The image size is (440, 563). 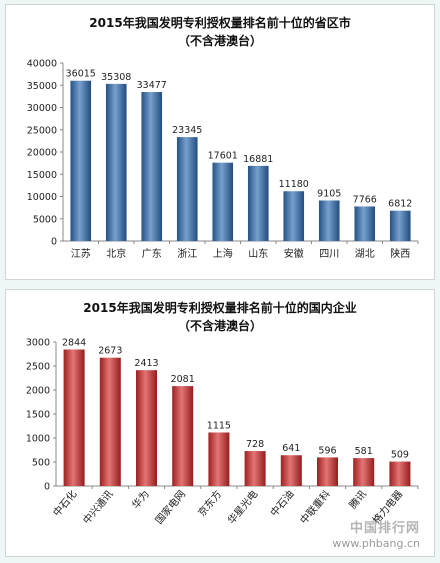 I want to click on chart-title: 2015年我国发明专利授权量排名前十位的国内企业, so click(x=220, y=308).